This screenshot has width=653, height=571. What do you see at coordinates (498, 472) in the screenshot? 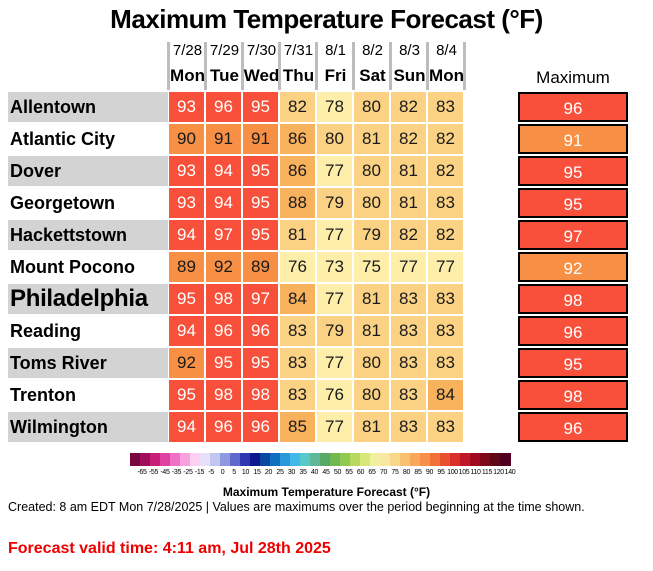
I see `colorbar-tick-label: 120` at bounding box center [498, 472].